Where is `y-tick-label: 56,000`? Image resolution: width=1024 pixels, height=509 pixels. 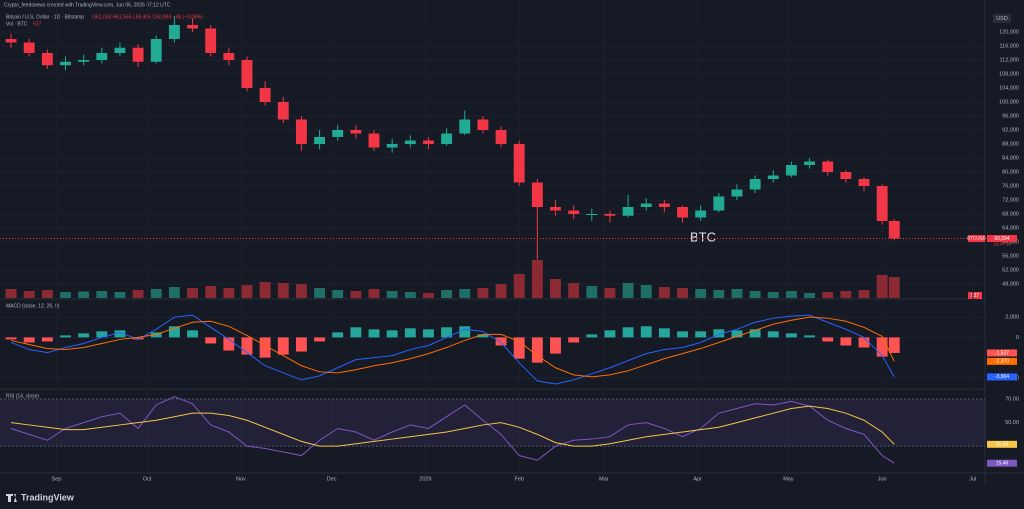 y-tick-label: 56,000 is located at coordinates (1010, 256).